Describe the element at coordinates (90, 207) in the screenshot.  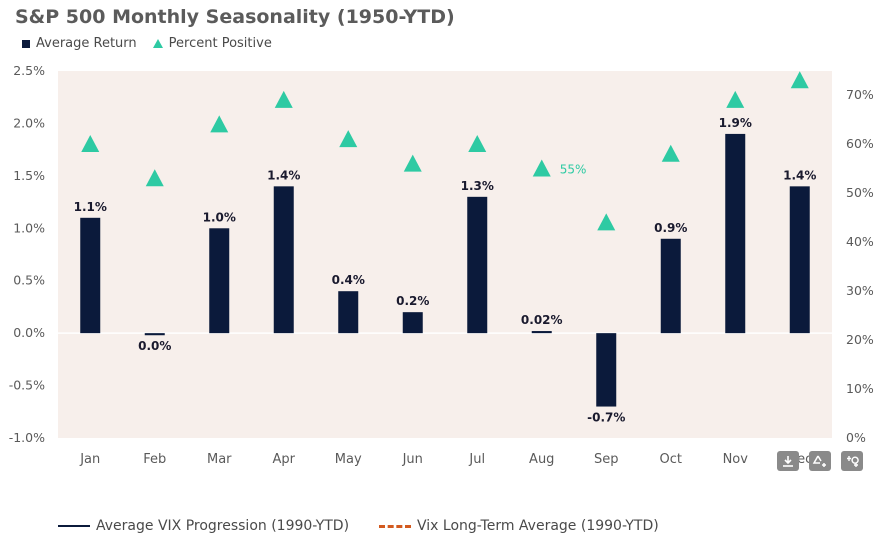
I see `bar-data-label: 1.1%` at that location.